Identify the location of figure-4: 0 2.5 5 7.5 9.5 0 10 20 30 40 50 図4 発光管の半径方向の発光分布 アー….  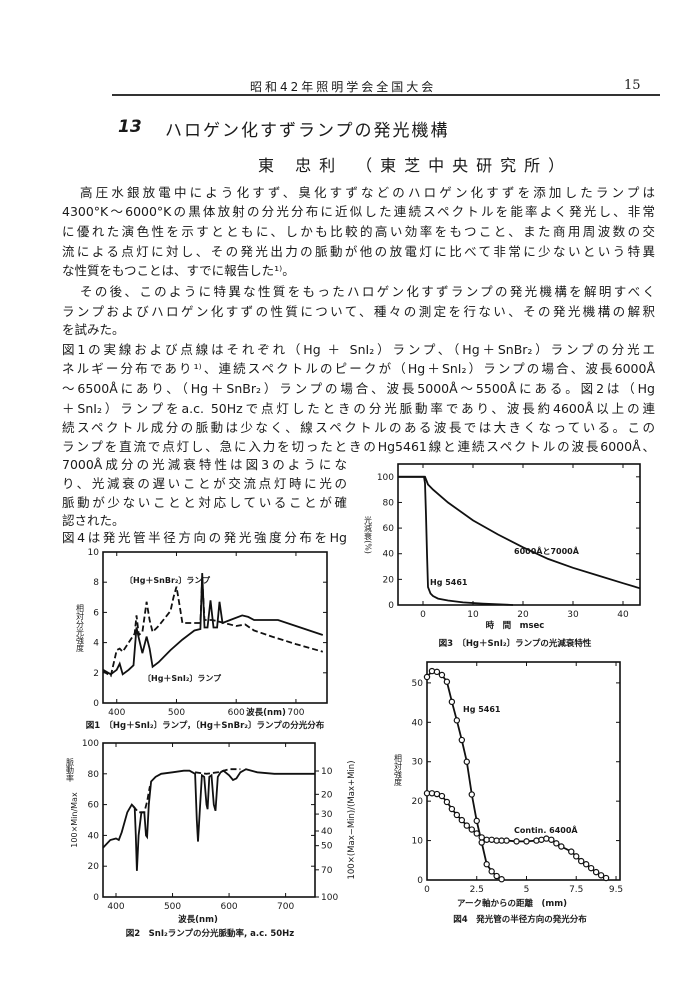
(508, 793).